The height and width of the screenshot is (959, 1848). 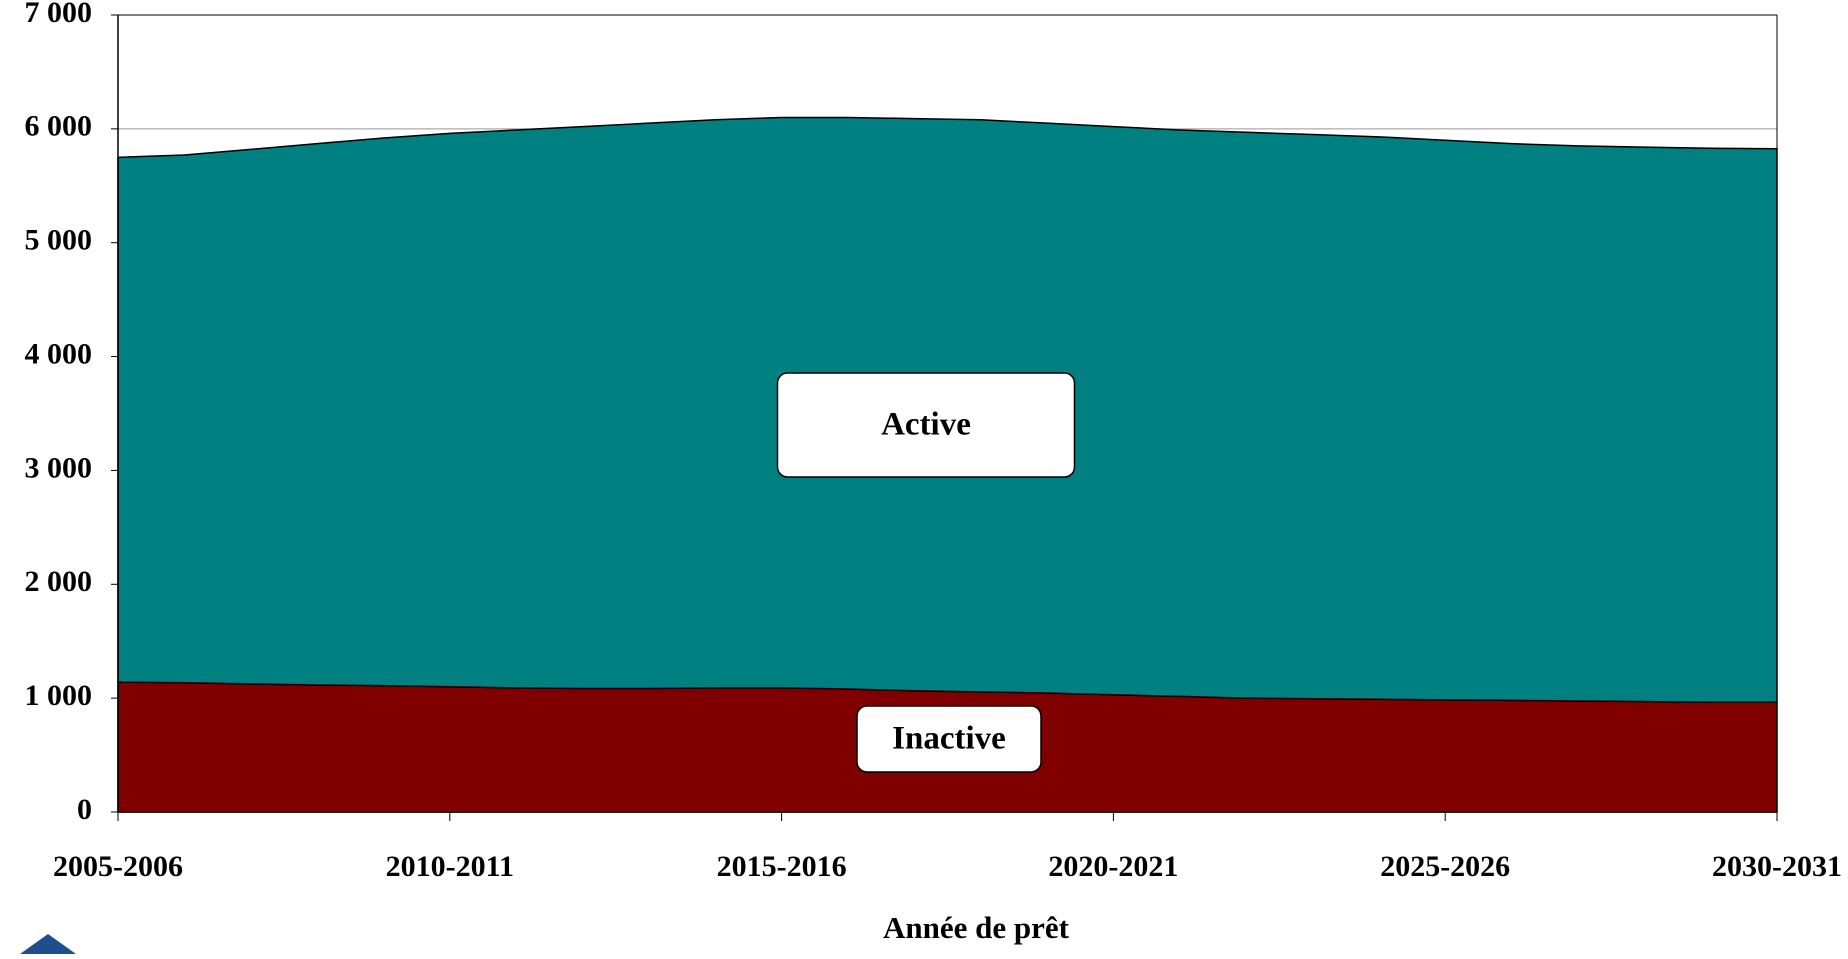 I want to click on x-tick-label: 2010-2011, so click(x=450, y=866).